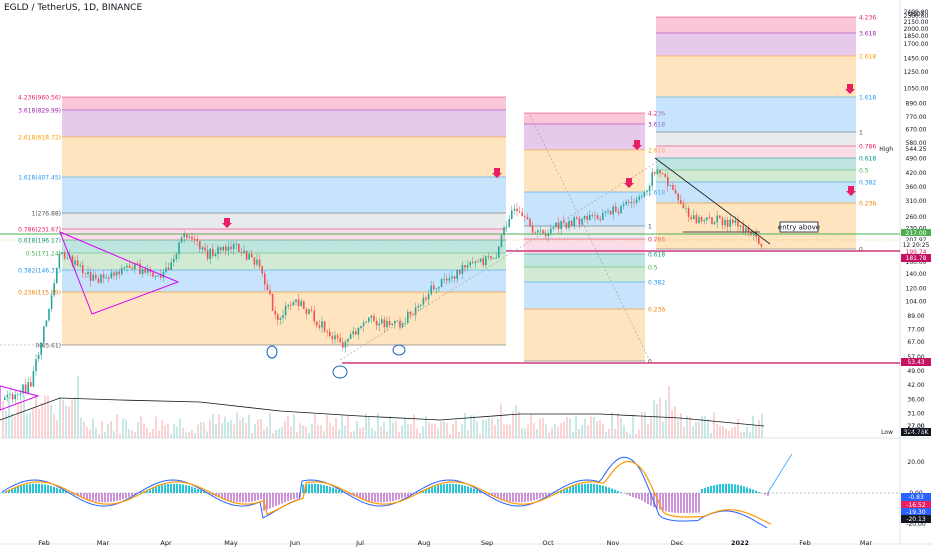 Image resolution: width=932 pixels, height=550 pixels. I want to click on down-arrow-marker, so click(497, 173).